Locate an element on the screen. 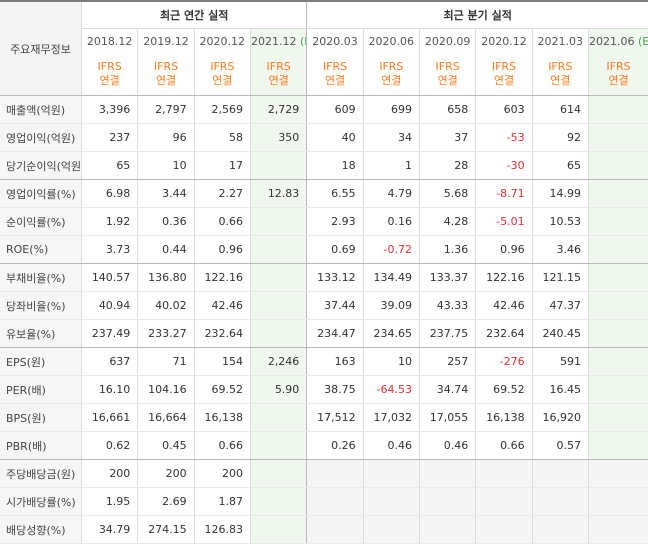  metric-label: EPS(원) is located at coordinates (41, 361).